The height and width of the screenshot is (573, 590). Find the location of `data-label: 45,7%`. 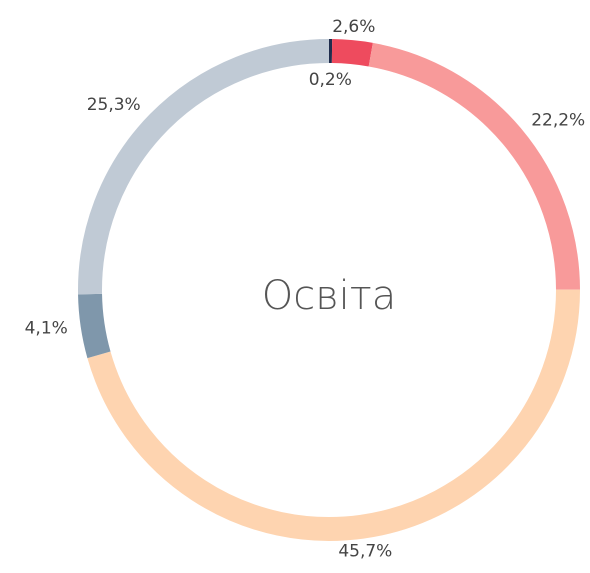

data-label: 45,7% is located at coordinates (365, 551).